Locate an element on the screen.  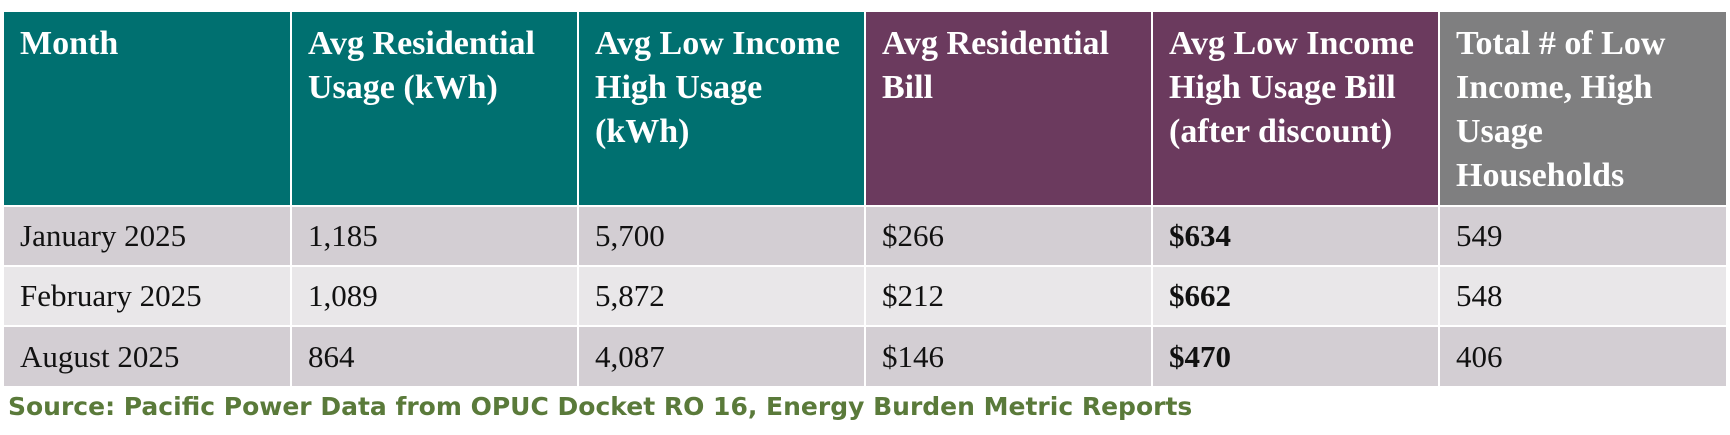
header-avg-residential-usage: Avg Residential Usage (kWh) is located at coordinates (435, 109).